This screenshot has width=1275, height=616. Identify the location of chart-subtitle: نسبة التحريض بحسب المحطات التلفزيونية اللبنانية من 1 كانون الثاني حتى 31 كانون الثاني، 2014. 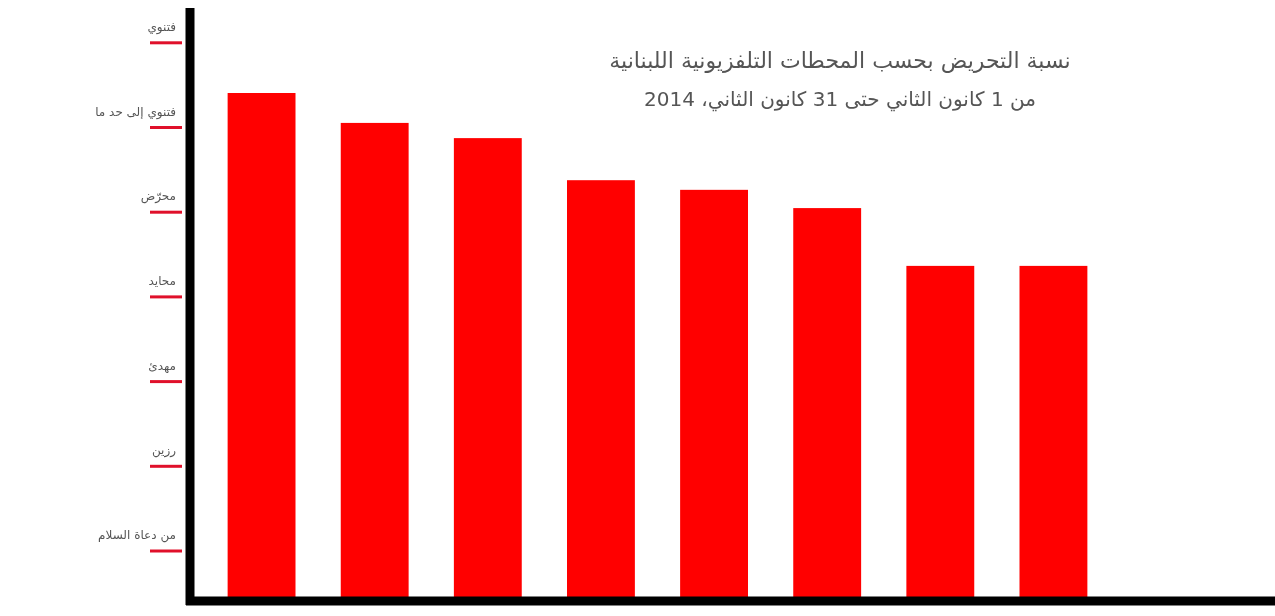
(840, 80).